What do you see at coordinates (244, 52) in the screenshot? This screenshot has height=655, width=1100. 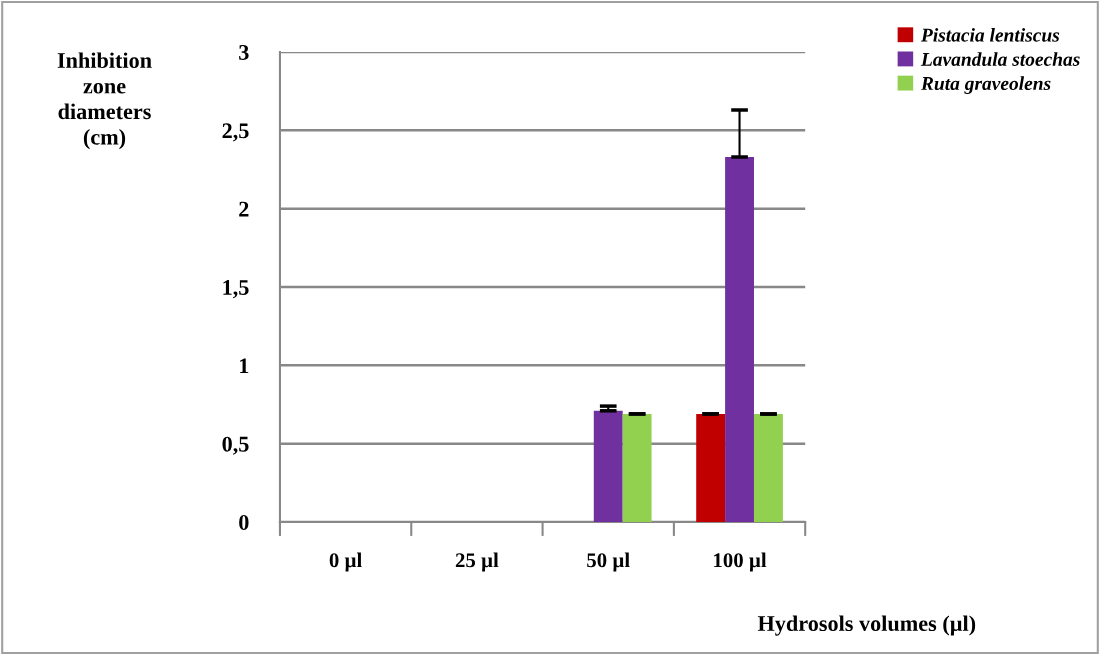 I see `y-tick-label: 3` at bounding box center [244, 52].